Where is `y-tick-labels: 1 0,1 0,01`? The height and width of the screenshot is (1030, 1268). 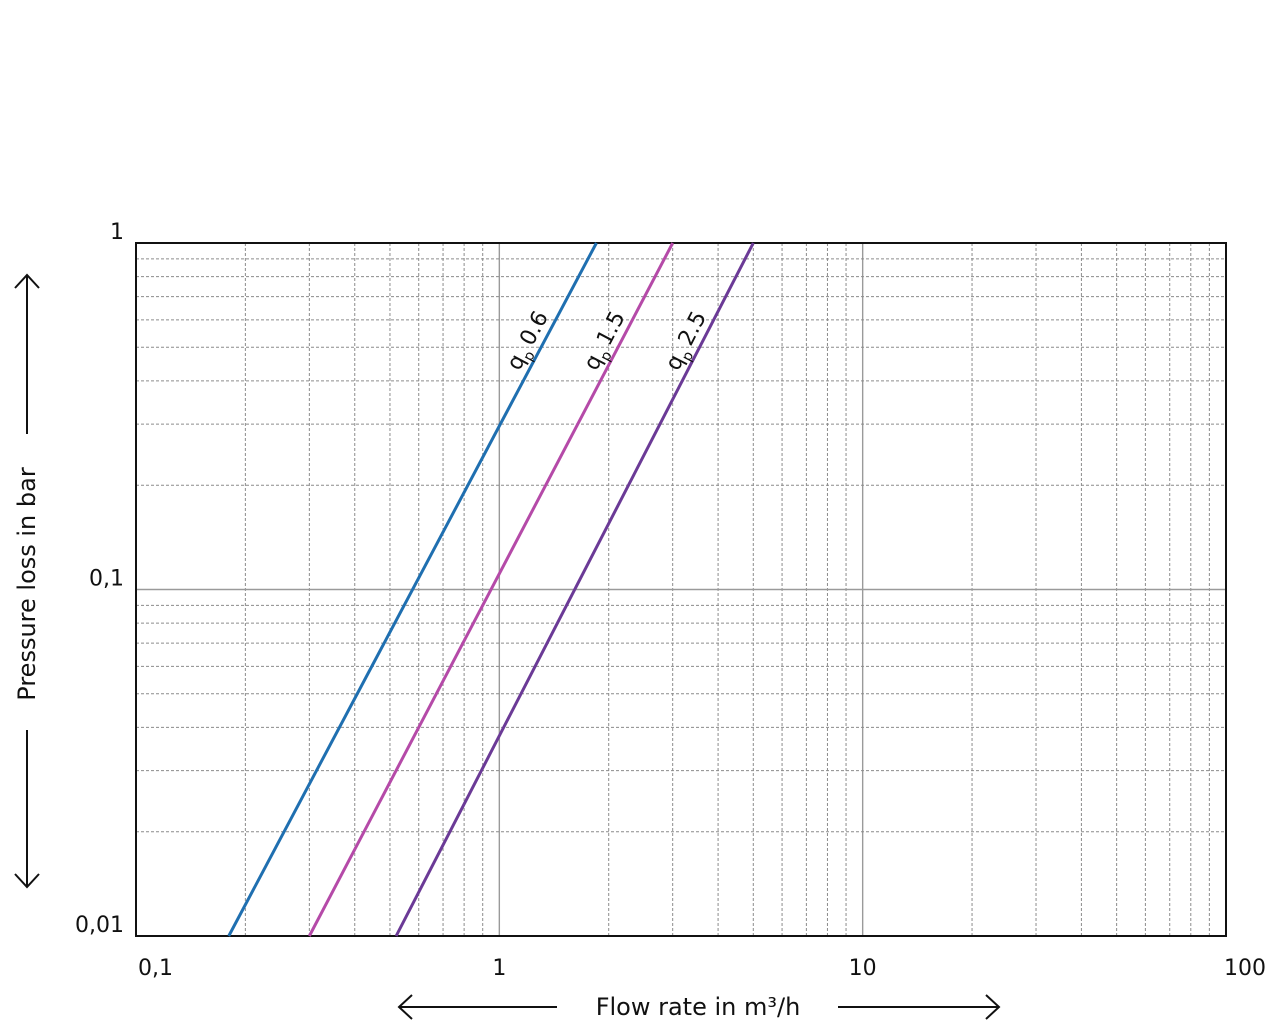
y-tick-labels: 1 0,1 0,01 is located at coordinates (99, 579).